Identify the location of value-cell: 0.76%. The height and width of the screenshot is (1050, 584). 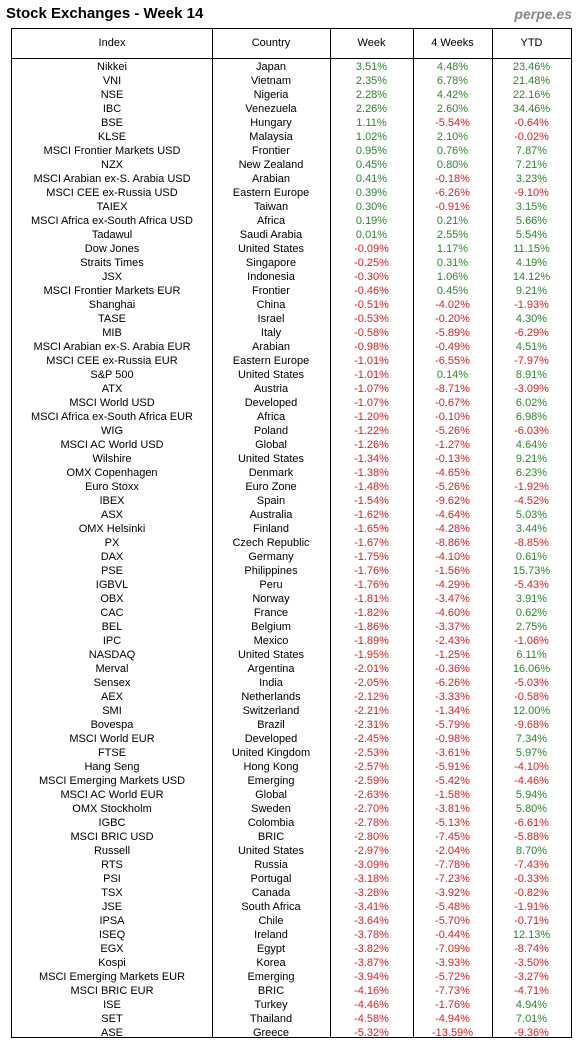
(452, 151).